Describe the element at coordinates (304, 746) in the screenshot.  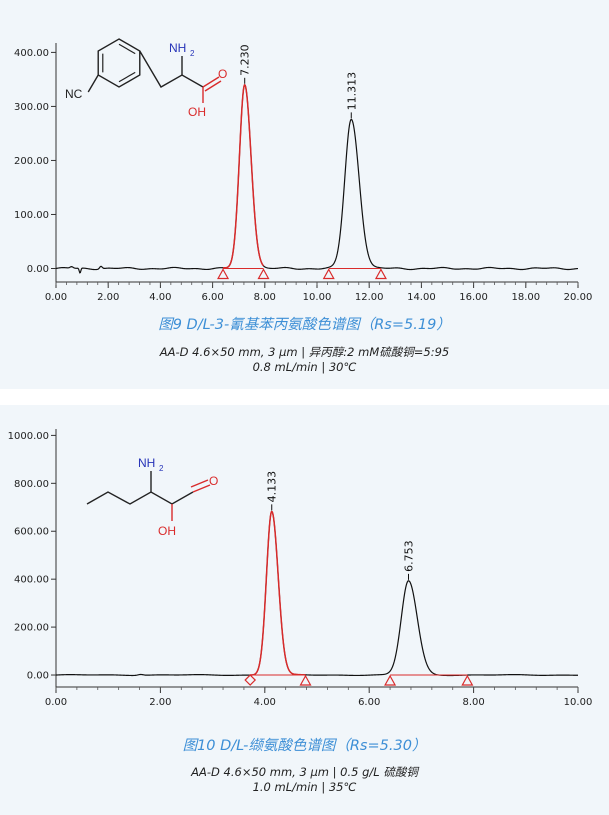
I see `figure-10-title: 图10 D/L-缬氨酸色谱图（Rs=5.30）` at that location.